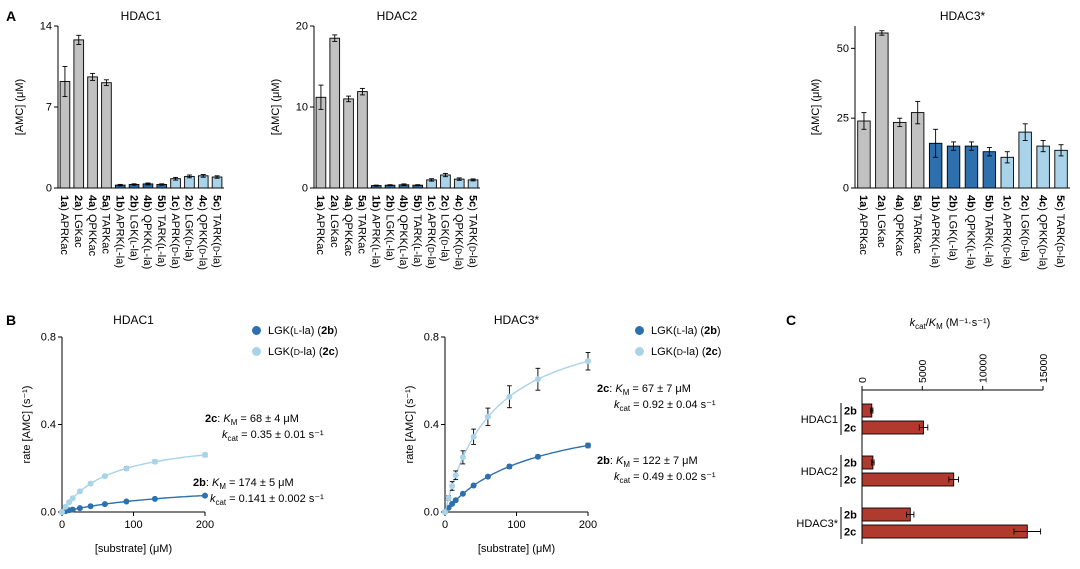 Image resolution: width=1080 pixels, height=569 pixels. What do you see at coordinates (252, 420) in the screenshot?
I see `annotation-line1: 2c: KM = 68 ± 4 μM` at bounding box center [252, 420].